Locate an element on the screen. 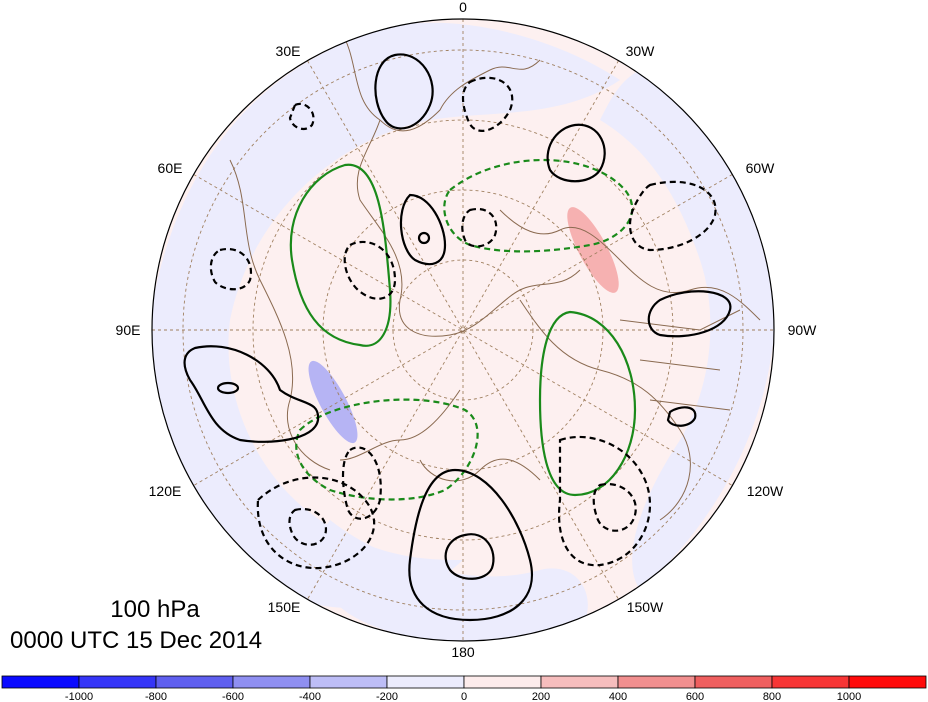 The height and width of the screenshot is (702, 928). lon-label-180: 180 is located at coordinates (463, 652).